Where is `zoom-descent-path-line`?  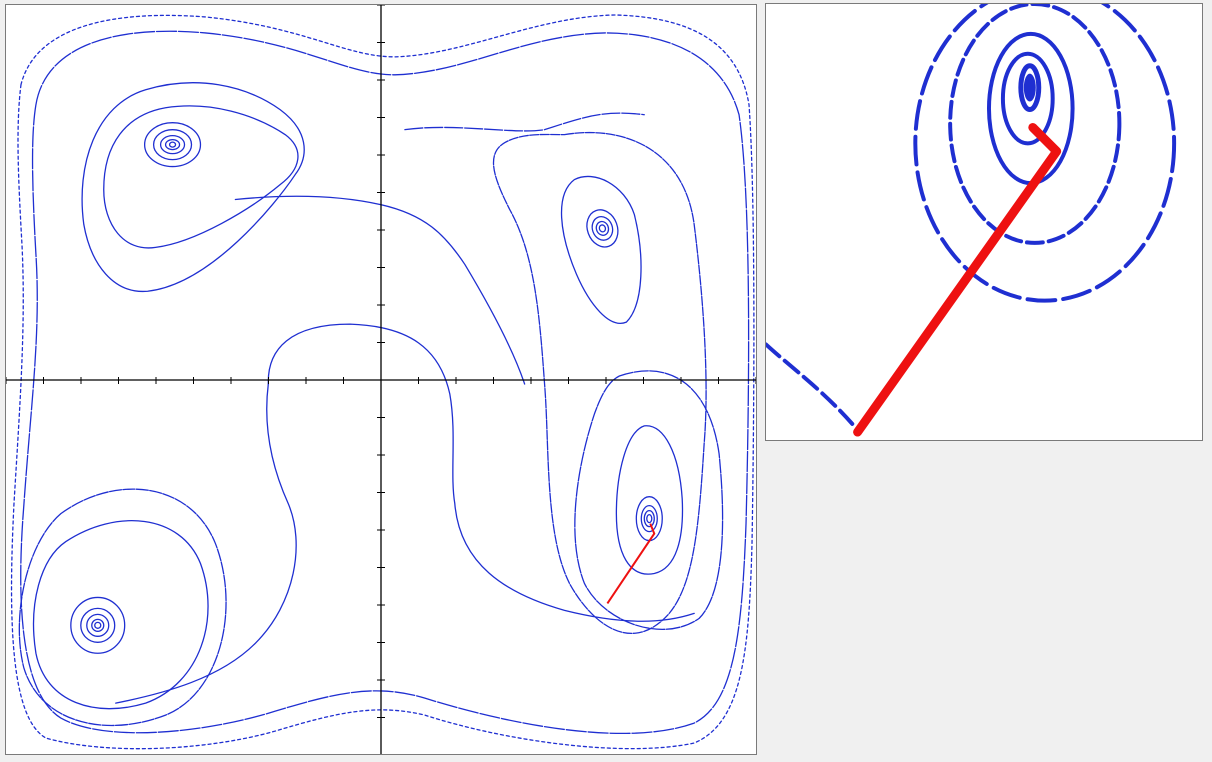
zoom-descent-path-line is located at coordinates (957, 279).